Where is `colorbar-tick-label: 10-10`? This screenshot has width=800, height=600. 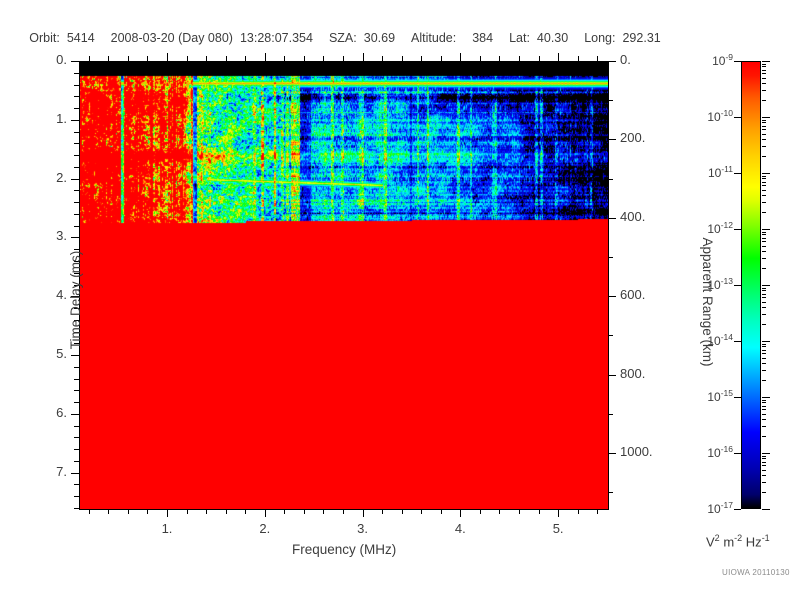 colorbar-tick-label: 10-10 is located at coordinates (720, 116).